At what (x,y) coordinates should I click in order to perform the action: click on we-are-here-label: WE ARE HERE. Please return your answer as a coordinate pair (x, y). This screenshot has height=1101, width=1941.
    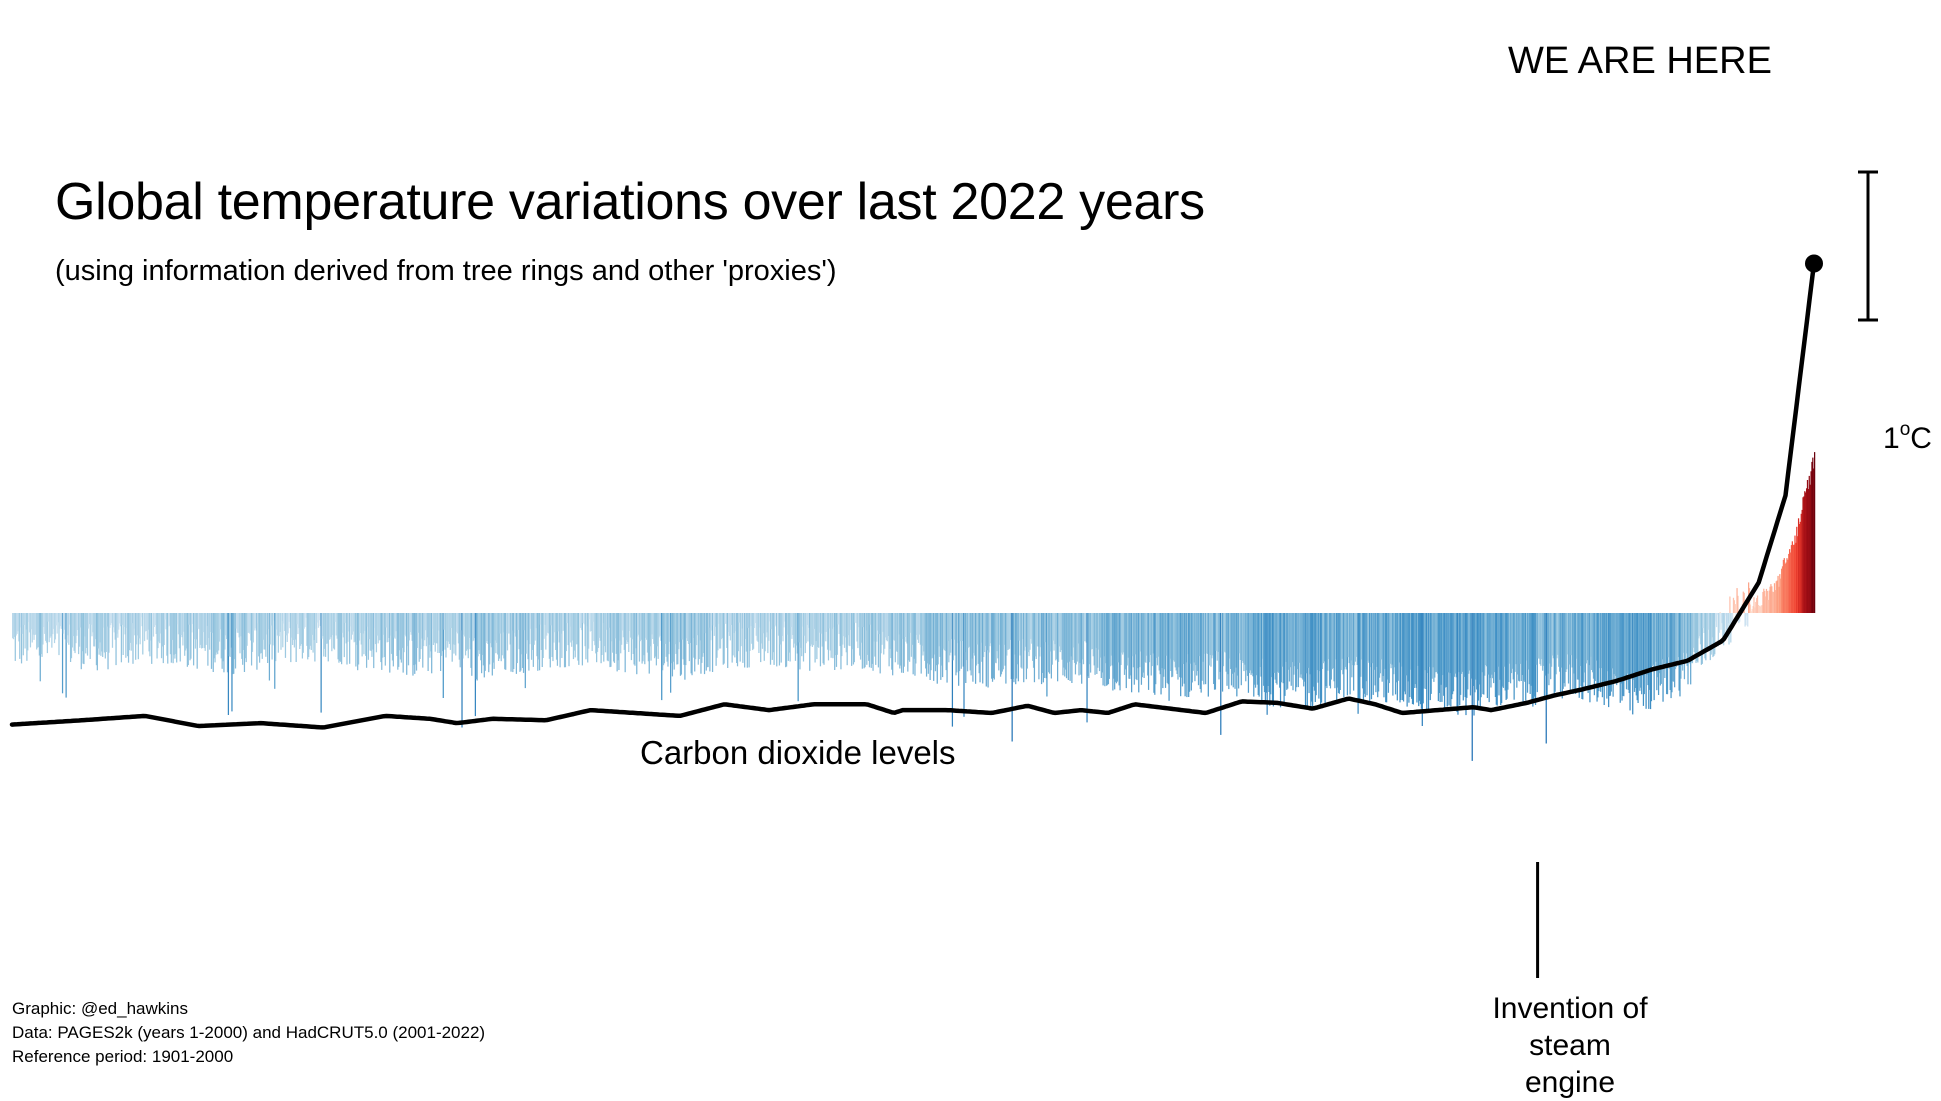
    Looking at the image, I should click on (1640, 61).